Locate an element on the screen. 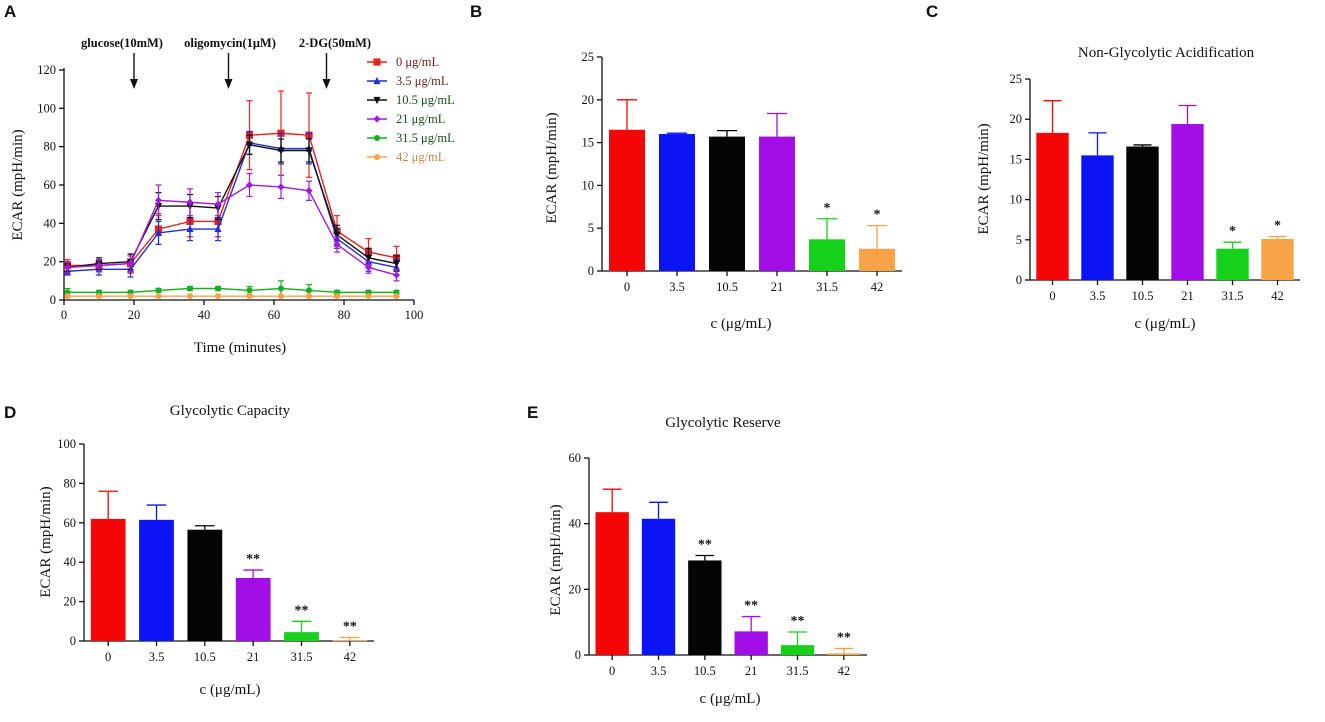 The width and height of the screenshot is (1325, 722). panel-e-title: Glycolytic Reserve is located at coordinates (723, 423).